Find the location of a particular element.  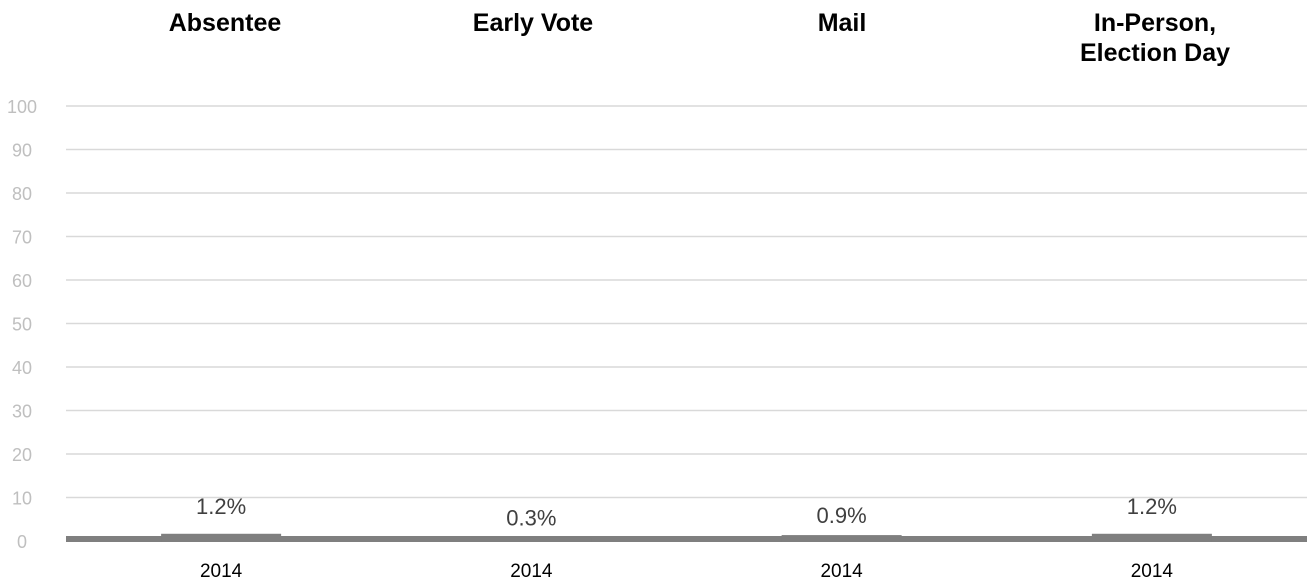

y-tick-label: 90 is located at coordinates (22, 151).